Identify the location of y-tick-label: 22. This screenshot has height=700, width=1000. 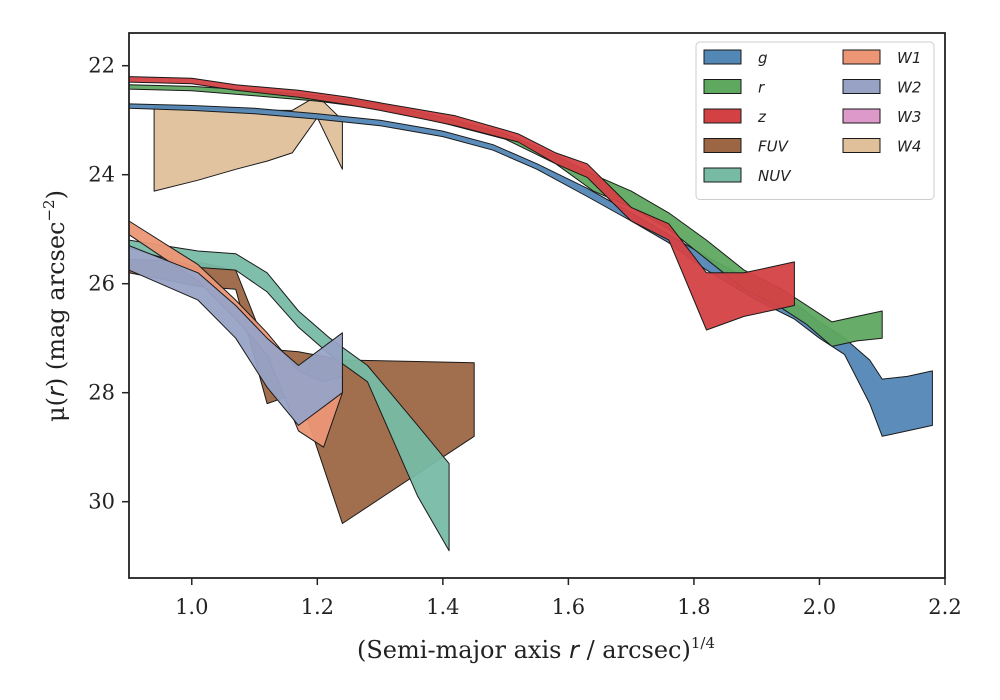
(101, 66).